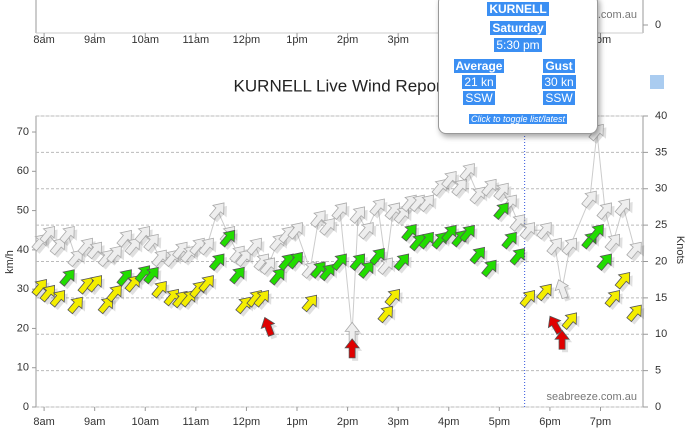  What do you see at coordinates (559, 82) in the screenshot?
I see `gust-speed: 30 kn` at bounding box center [559, 82].